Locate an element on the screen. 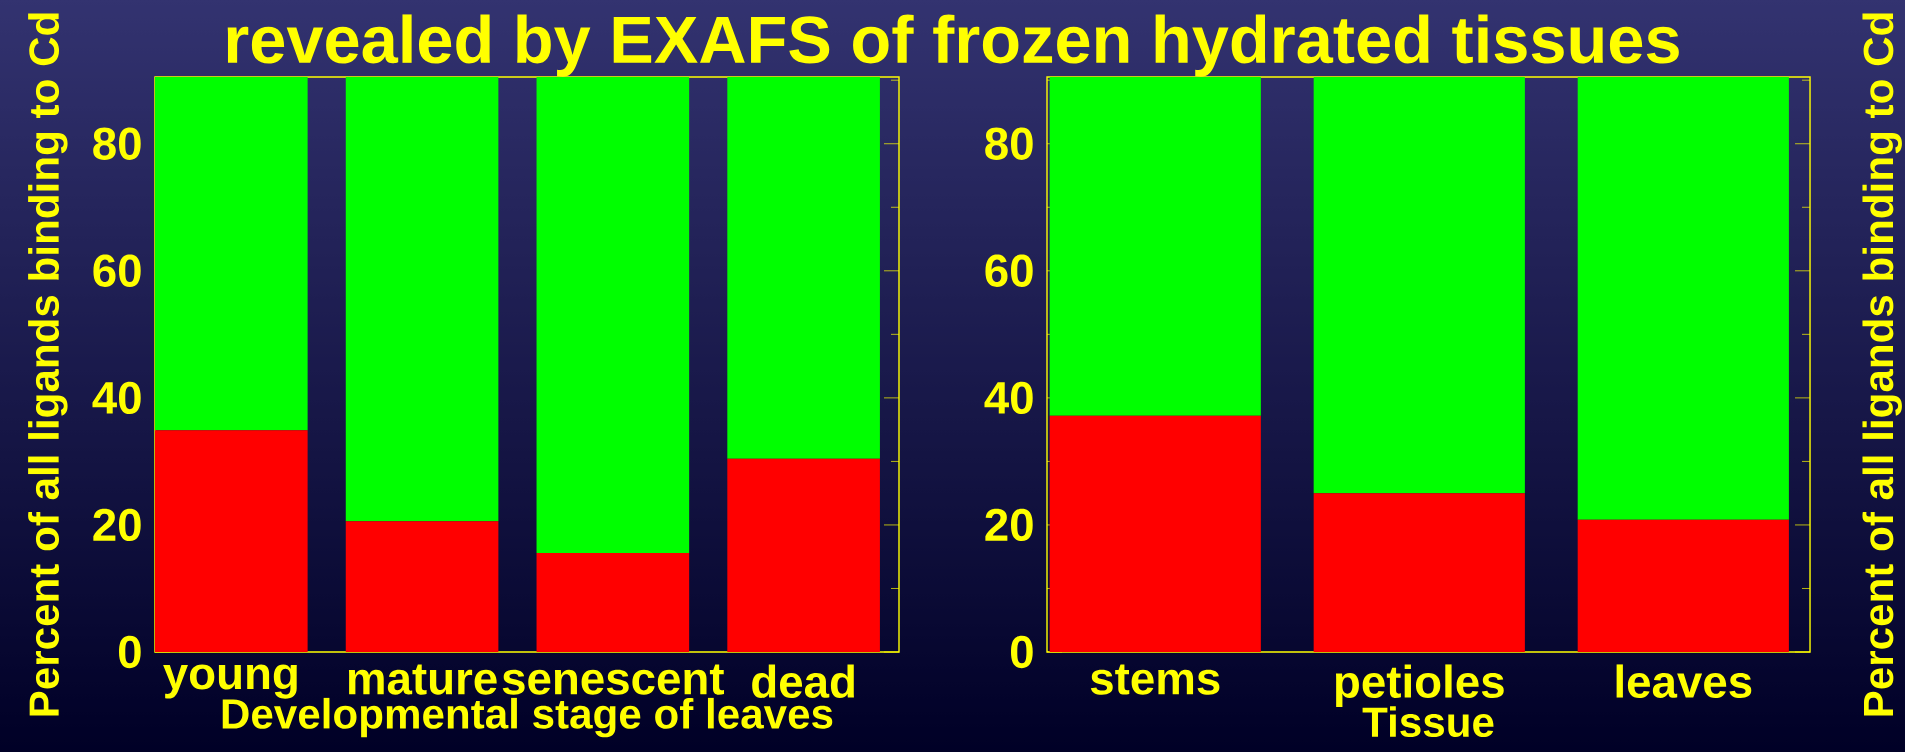 Image resolution: width=1905 pixels, height=752 pixels. x-tick-label: stems is located at coordinates (1155, 679).